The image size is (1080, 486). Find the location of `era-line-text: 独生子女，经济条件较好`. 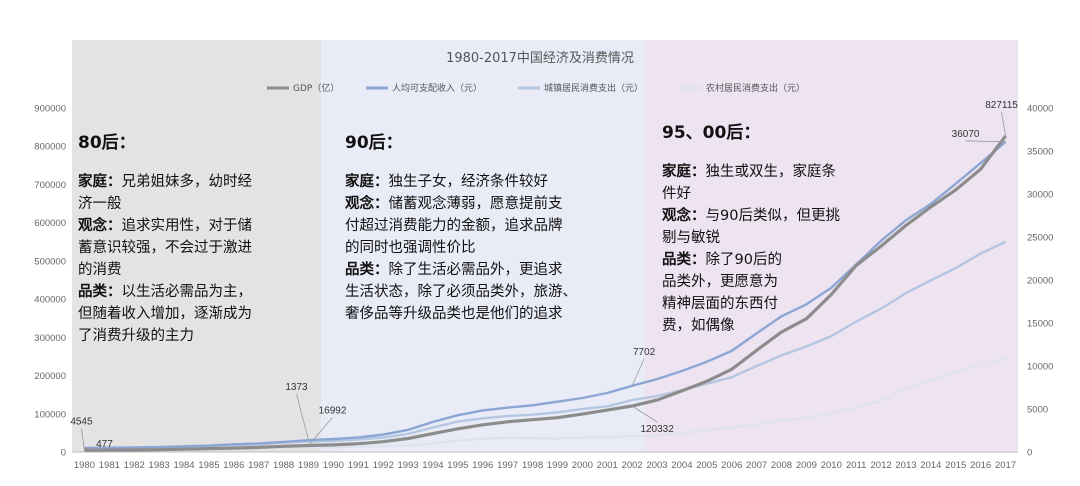

era-line-text: 独生子女，经济条件较好 is located at coordinates (468, 182).